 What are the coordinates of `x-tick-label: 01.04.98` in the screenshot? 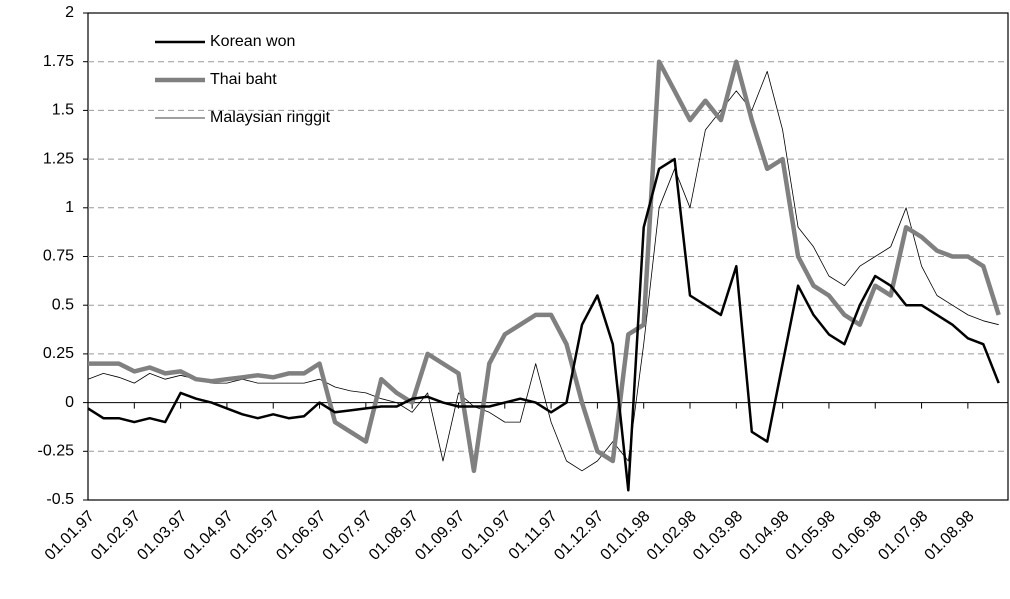 It's located at (764, 536).